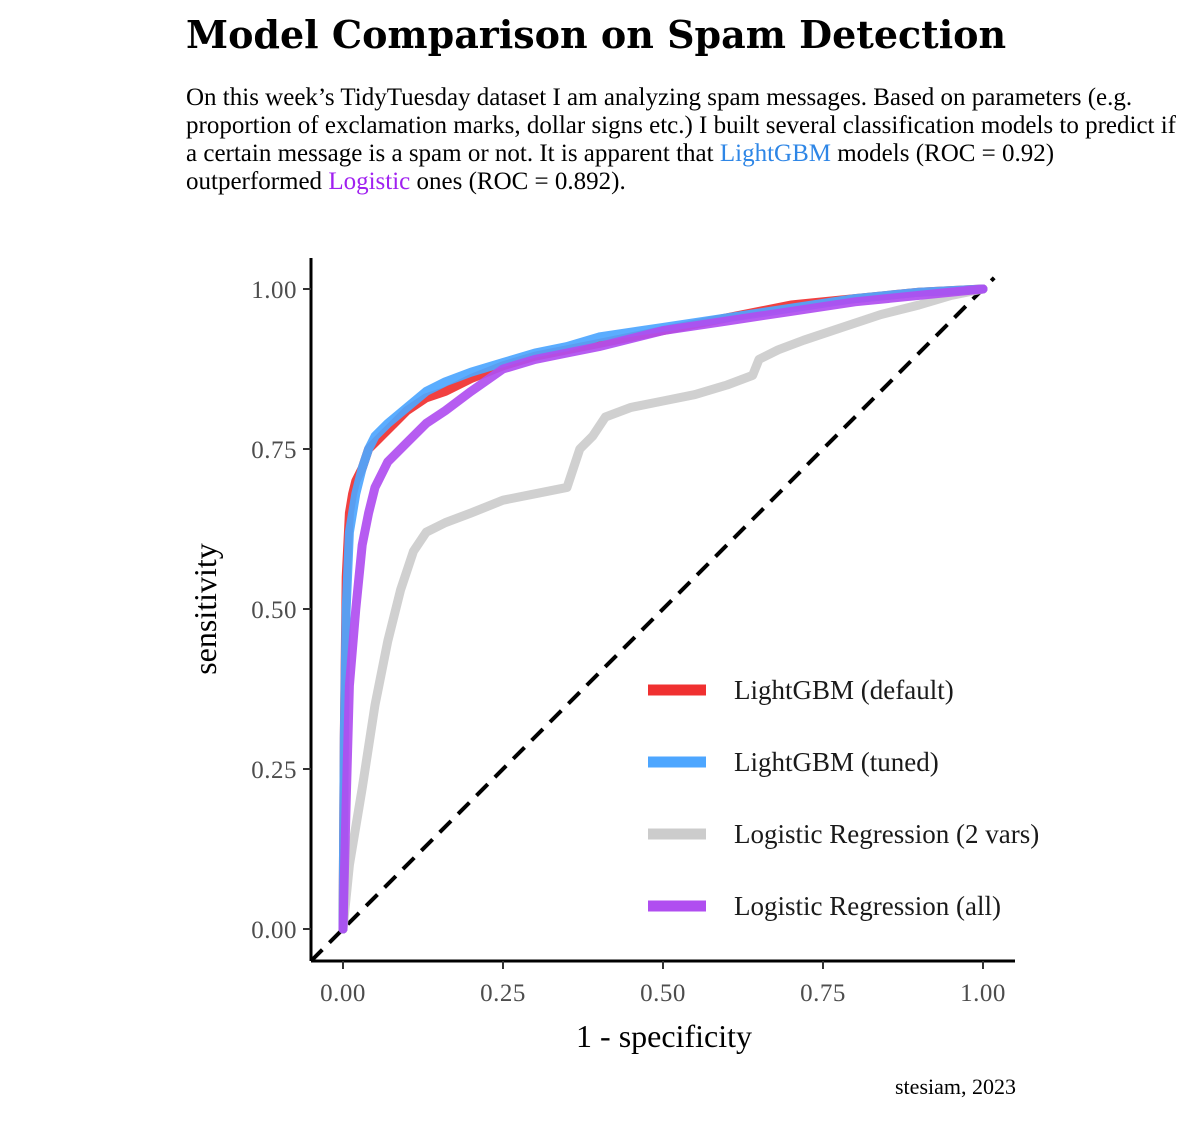 This screenshot has height=1125, width=1200. I want to click on x-axis-title: 1 - specificity, so click(664, 1036).